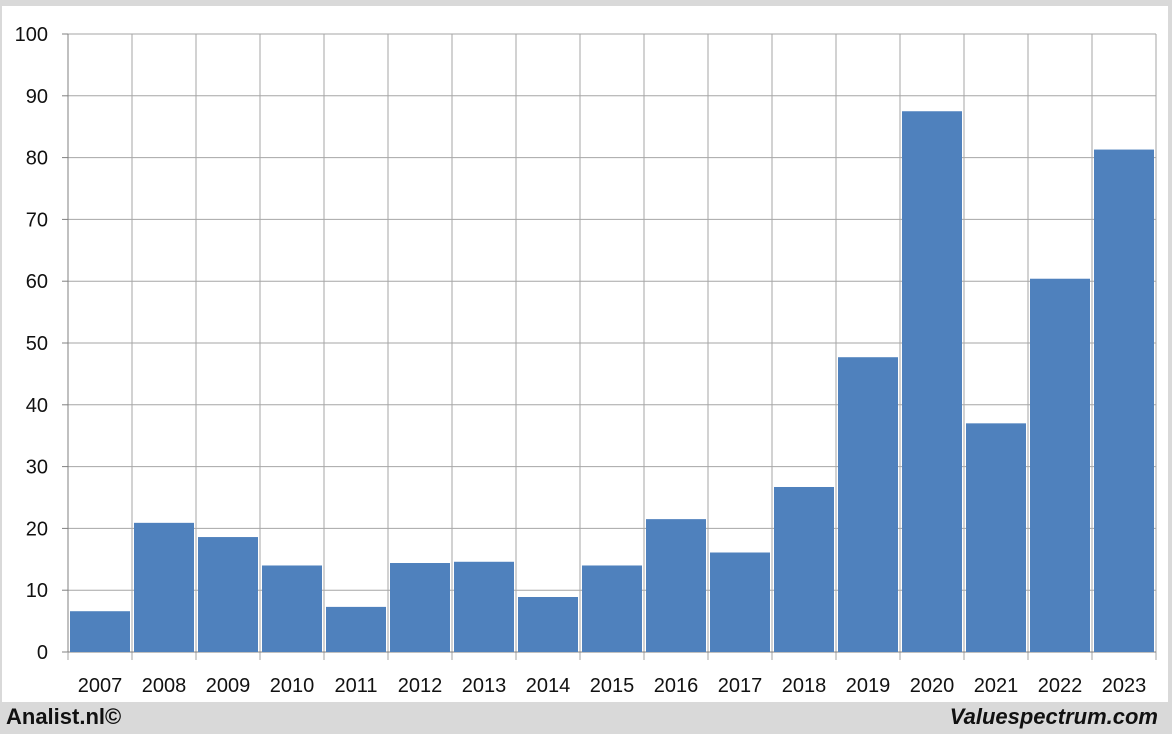 This screenshot has width=1172, height=734. I want to click on x-tick-label: 2009, so click(228, 686).